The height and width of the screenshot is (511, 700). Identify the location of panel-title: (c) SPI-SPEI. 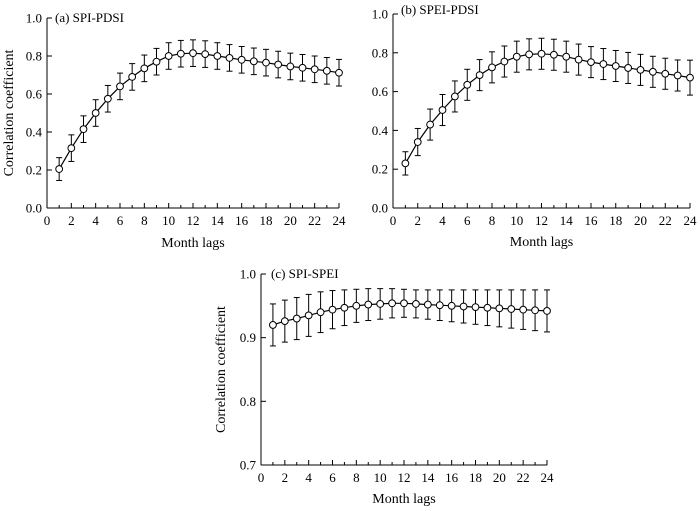
(305, 273).